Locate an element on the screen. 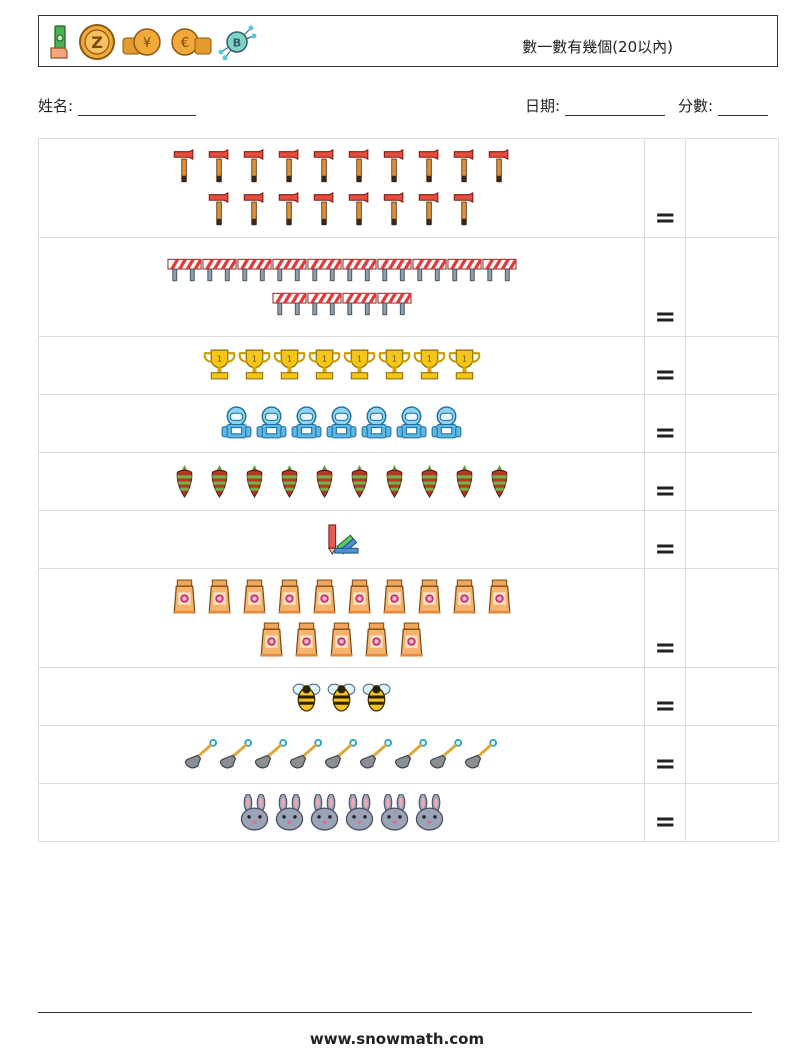 This screenshot has width=794, height=1053. score-field: 分數: is located at coordinates (723, 105).